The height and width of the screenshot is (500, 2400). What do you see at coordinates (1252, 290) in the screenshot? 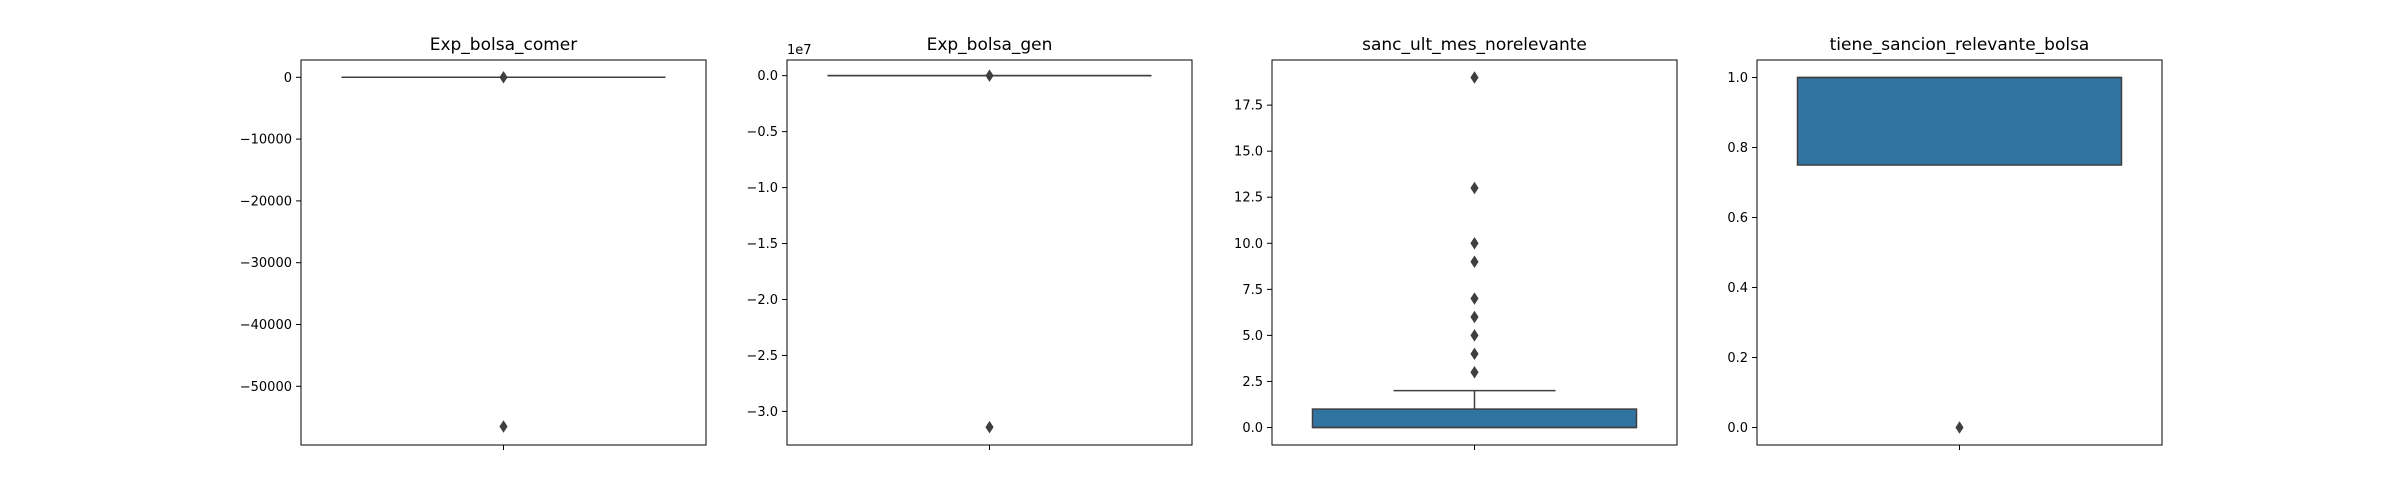
I see `y-tick-label: 7.5` at bounding box center [1252, 290].